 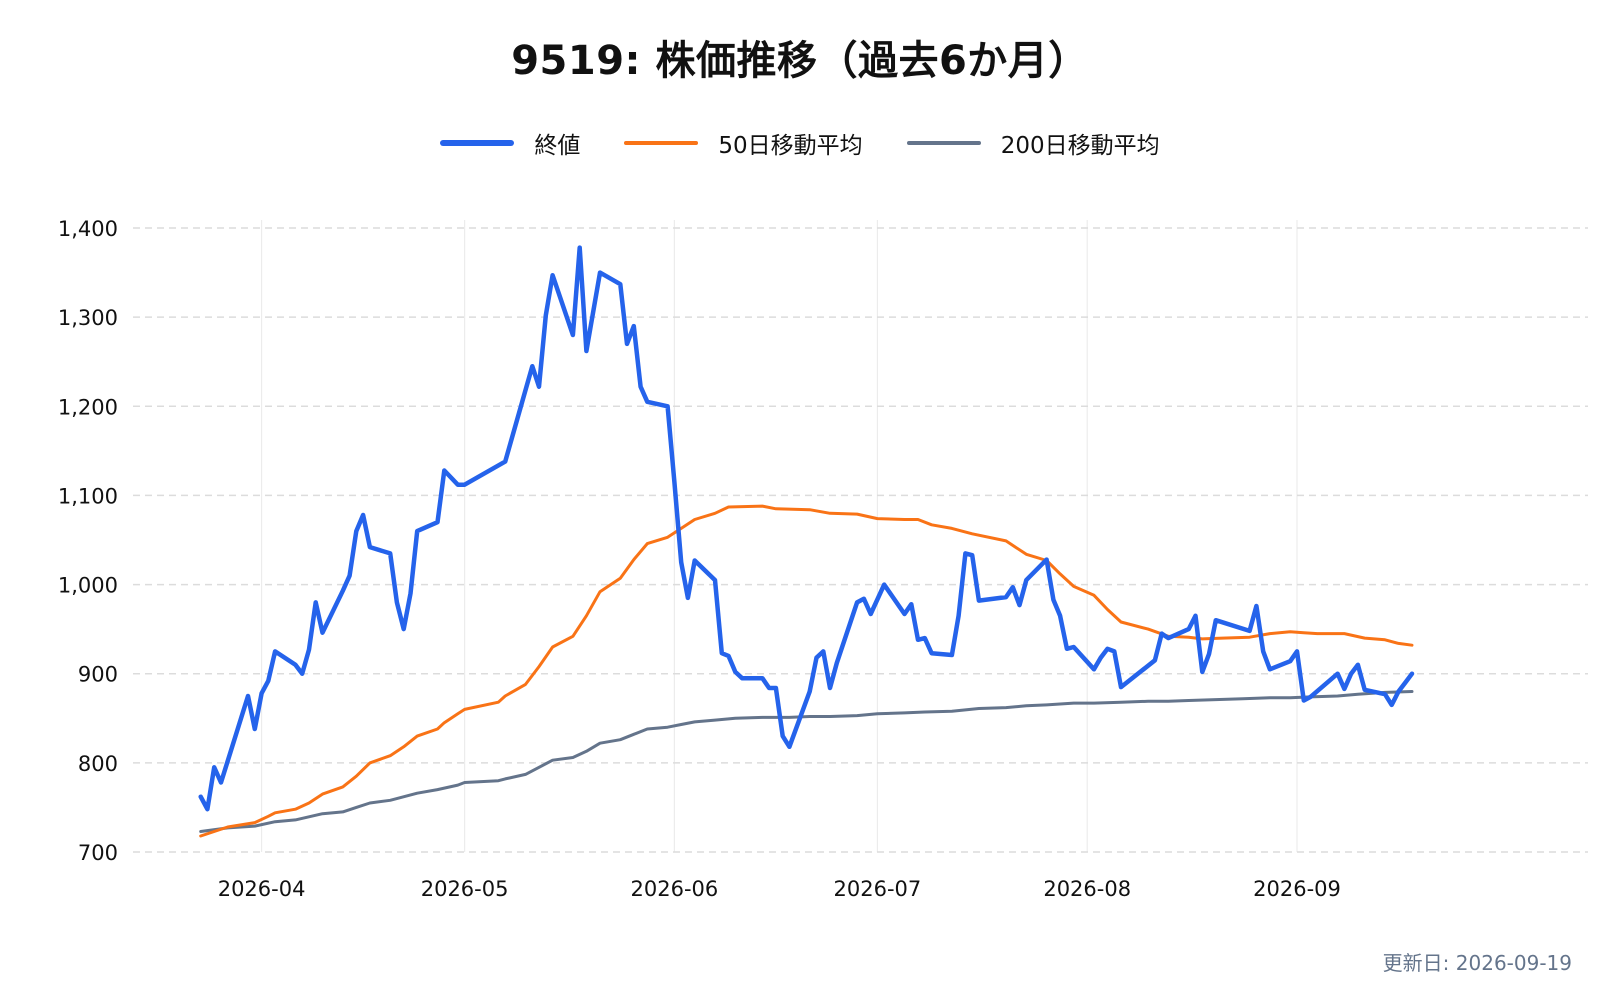 I want to click on y-tick-label: 1,200, so click(x=88, y=407).